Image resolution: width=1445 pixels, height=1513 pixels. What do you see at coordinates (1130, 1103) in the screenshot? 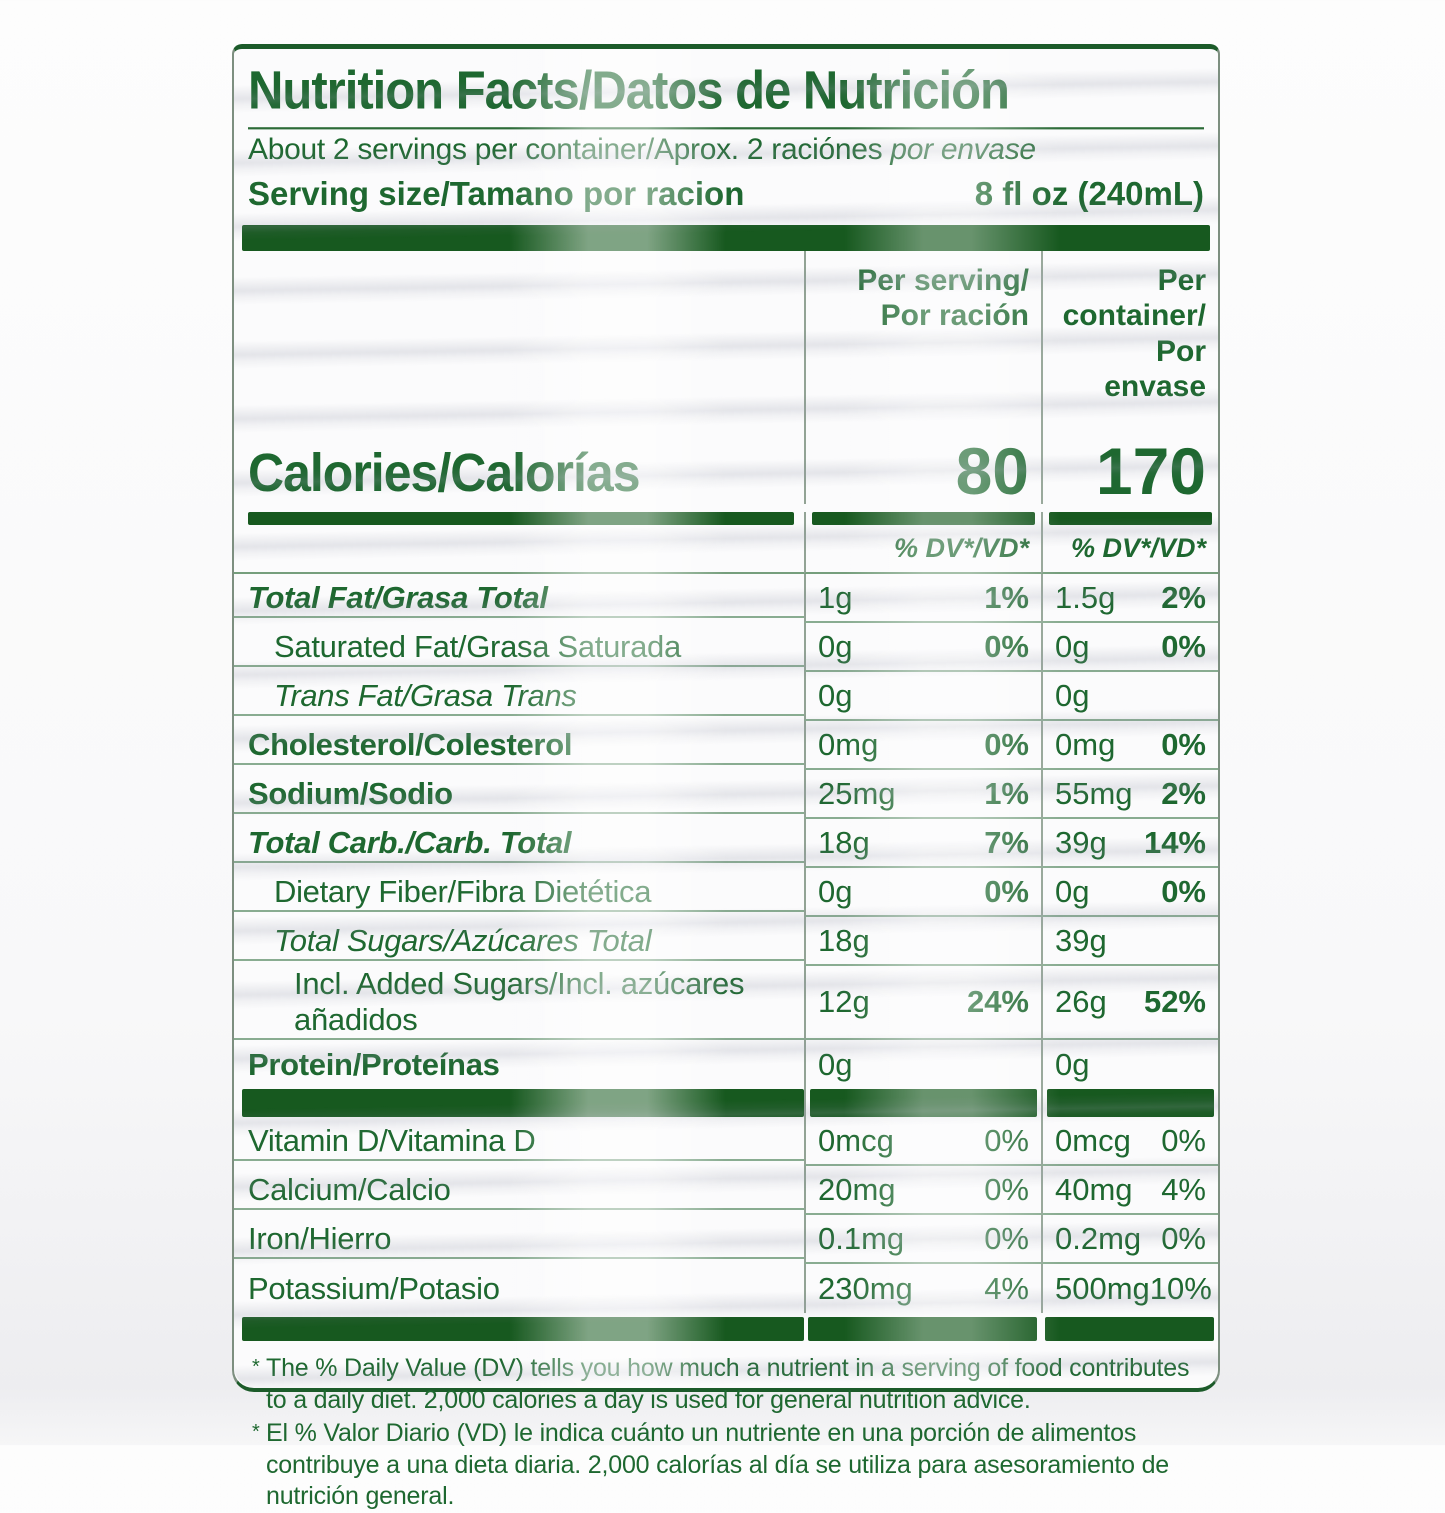
I see `divider-bar-per-container` at bounding box center [1130, 1103].